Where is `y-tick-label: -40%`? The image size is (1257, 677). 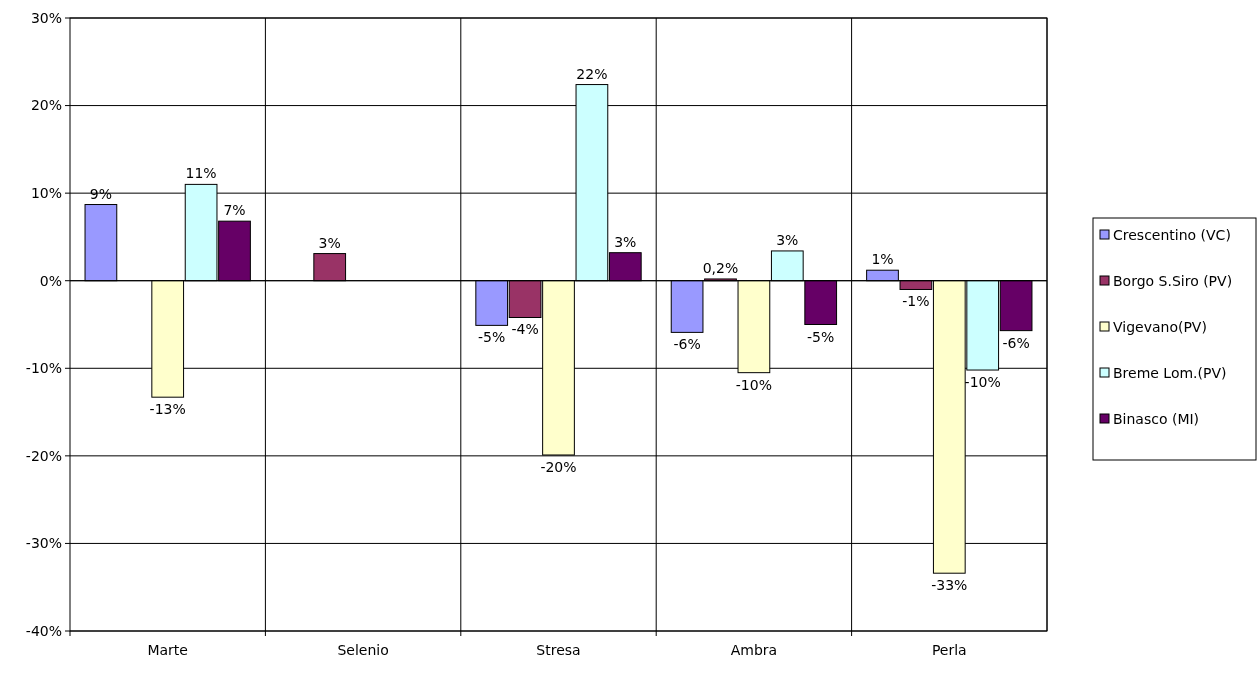 y-tick-label: -40% is located at coordinates (43, 630).